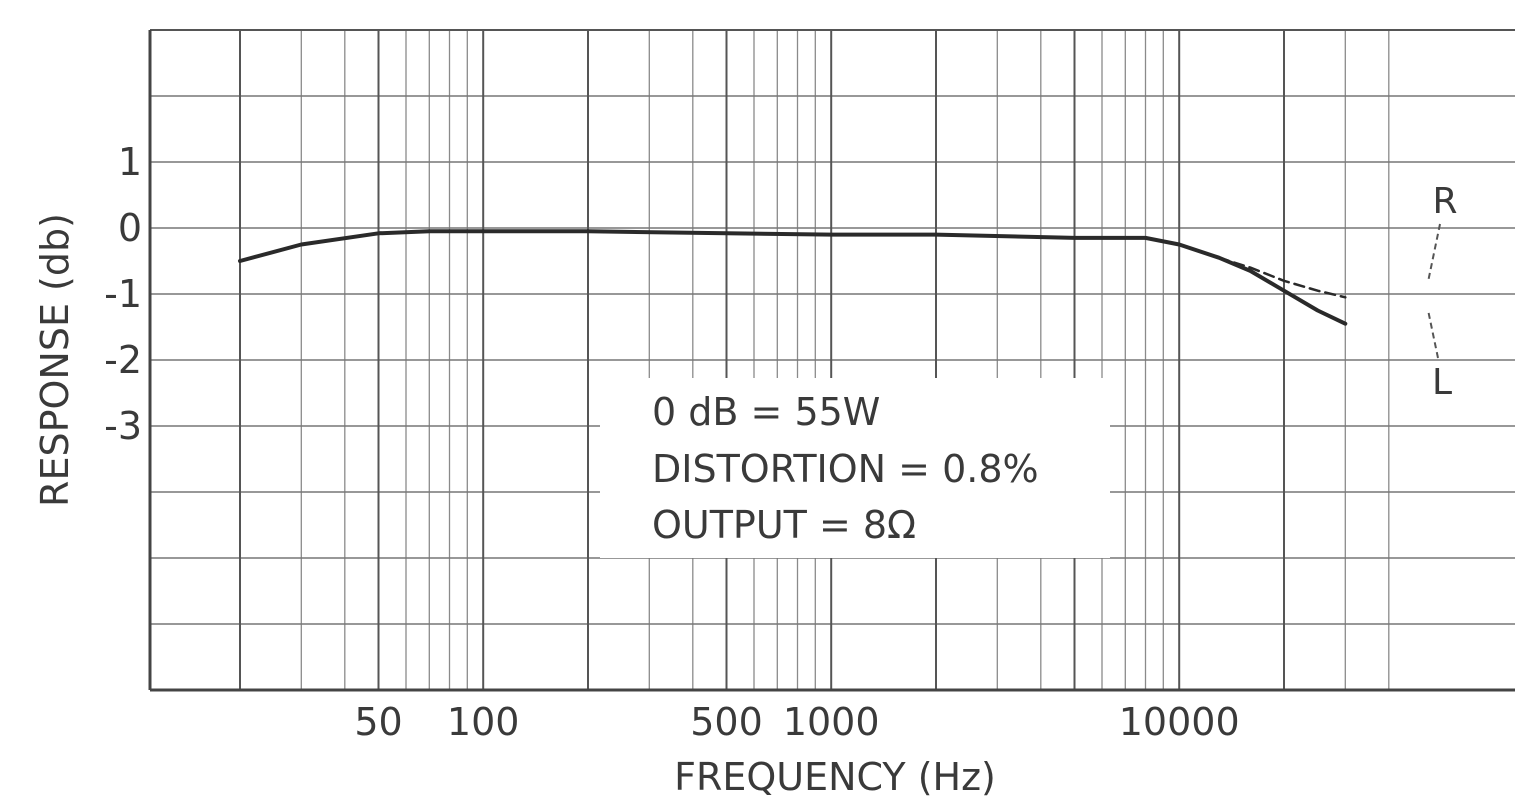 The image size is (1515, 797). I want to click on x-tick-label: 100, so click(483, 722).